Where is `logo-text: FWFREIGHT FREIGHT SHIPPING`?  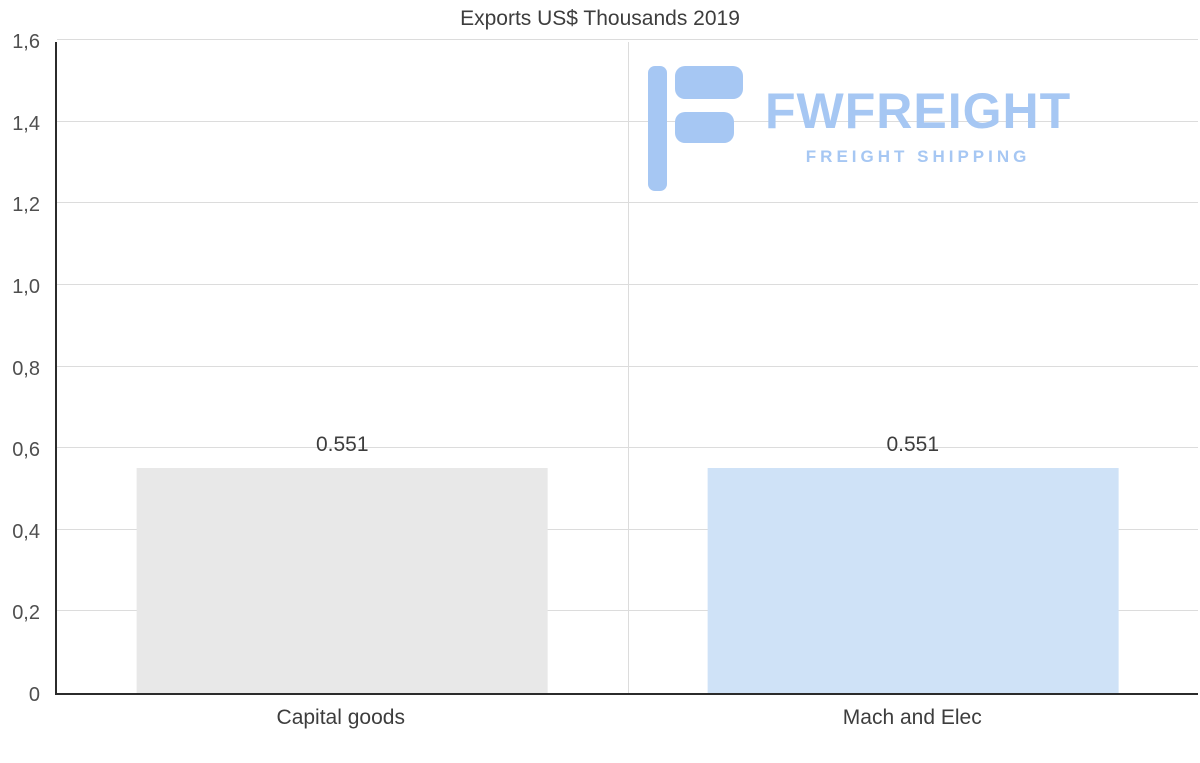 logo-text: FWFREIGHT FREIGHT SHIPPING is located at coordinates (918, 116).